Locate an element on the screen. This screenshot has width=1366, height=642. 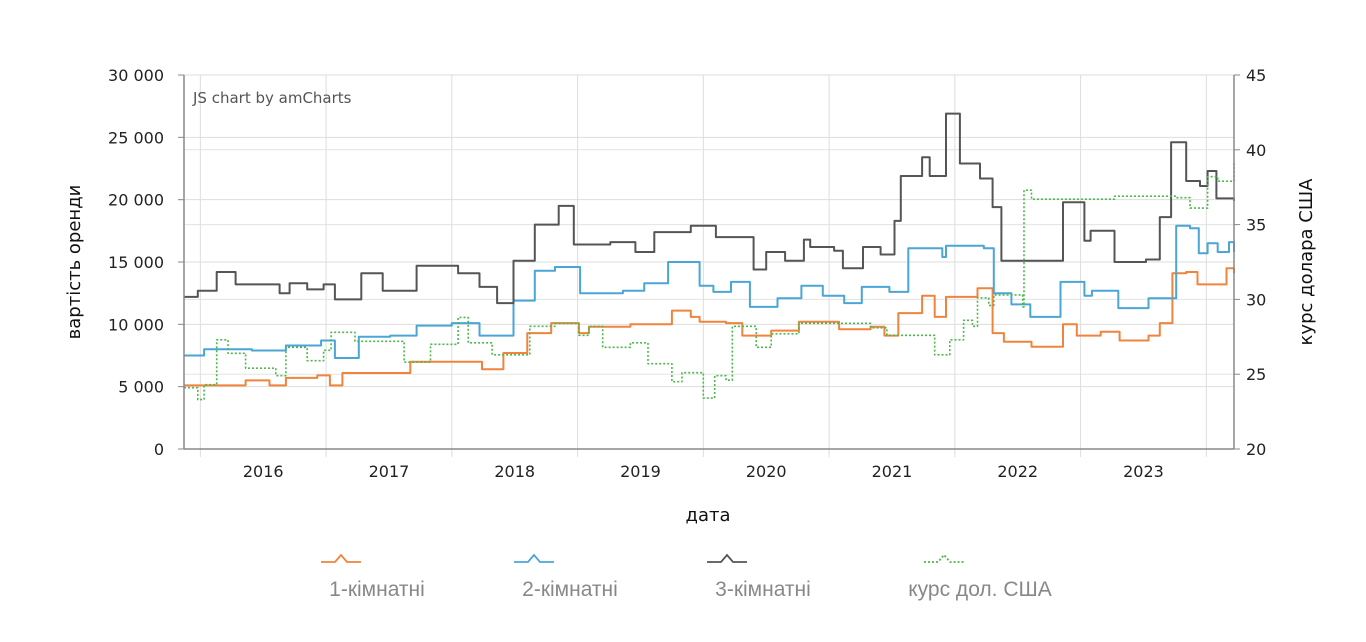
y2-tick-label: 20 is located at coordinates (1256, 449).